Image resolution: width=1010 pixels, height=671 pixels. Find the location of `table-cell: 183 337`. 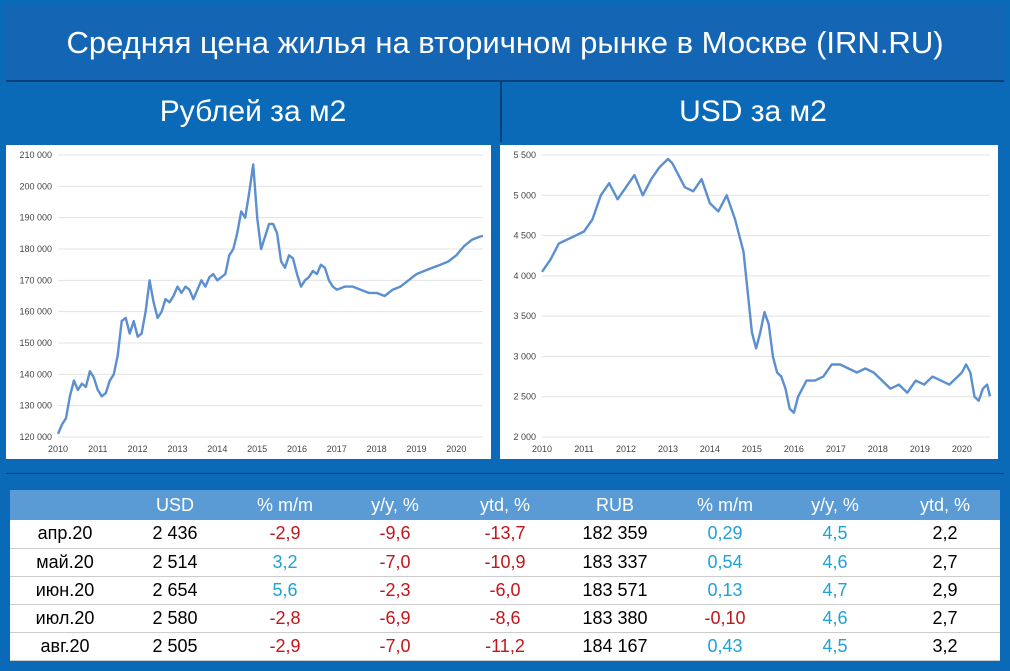

table-cell: 183 337 is located at coordinates (615, 562).